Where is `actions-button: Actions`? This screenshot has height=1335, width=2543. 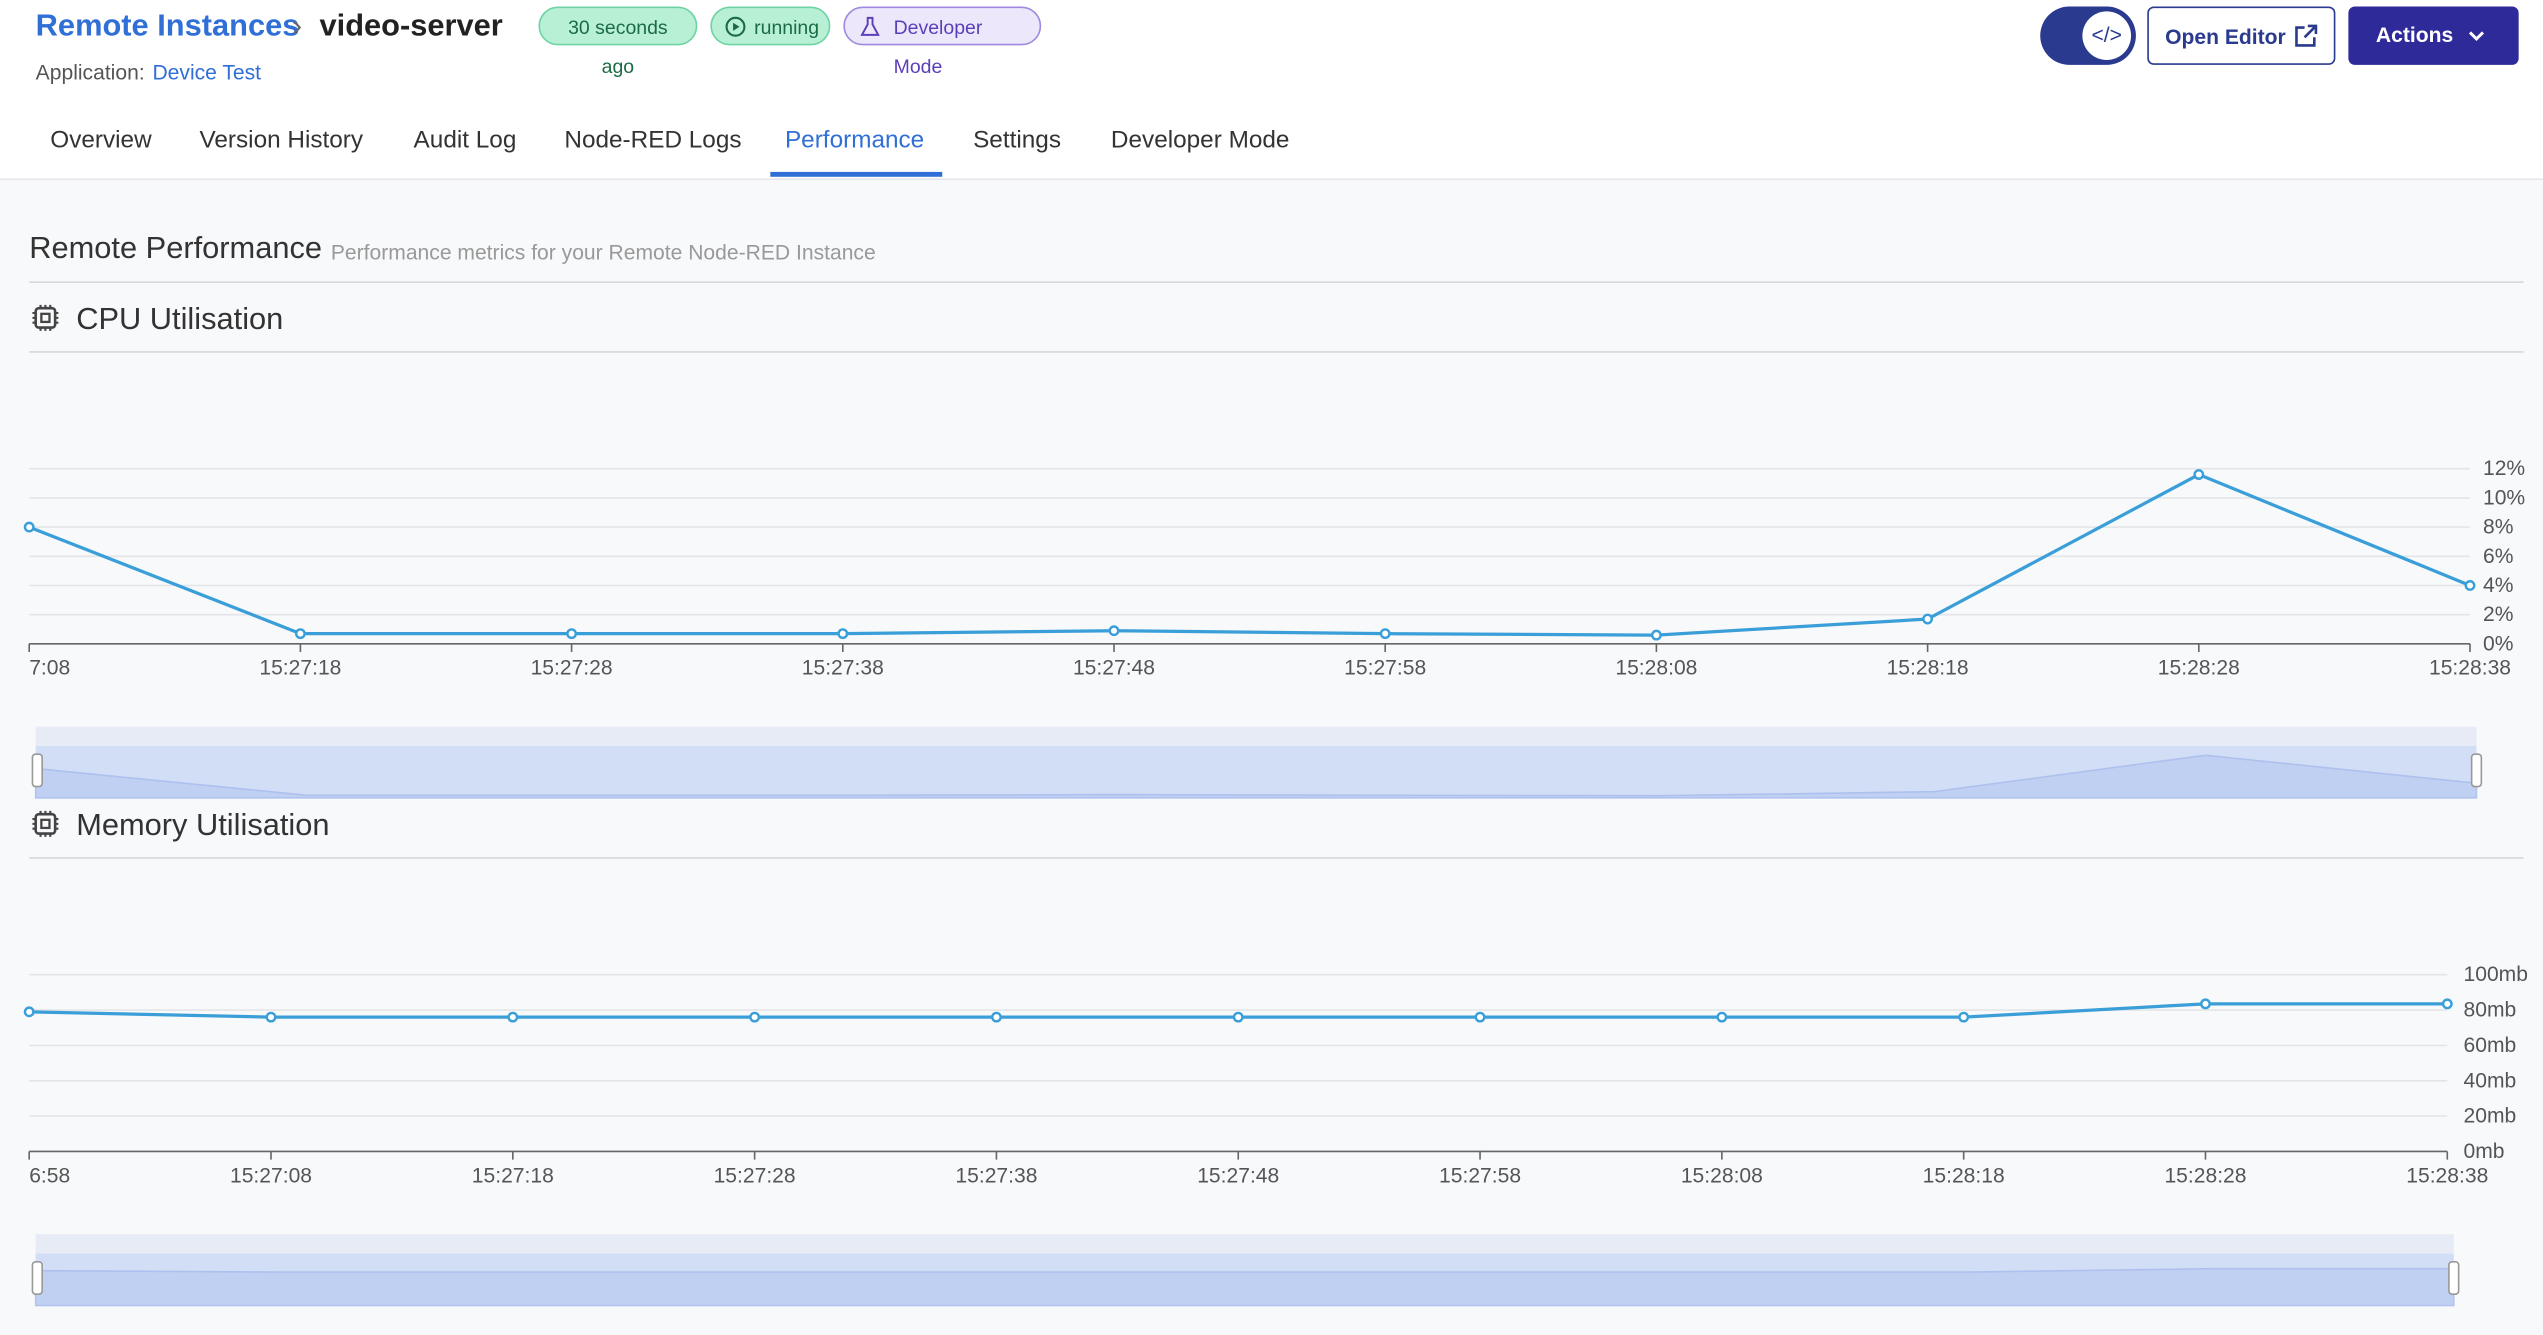 actions-button: Actions is located at coordinates (2433, 35).